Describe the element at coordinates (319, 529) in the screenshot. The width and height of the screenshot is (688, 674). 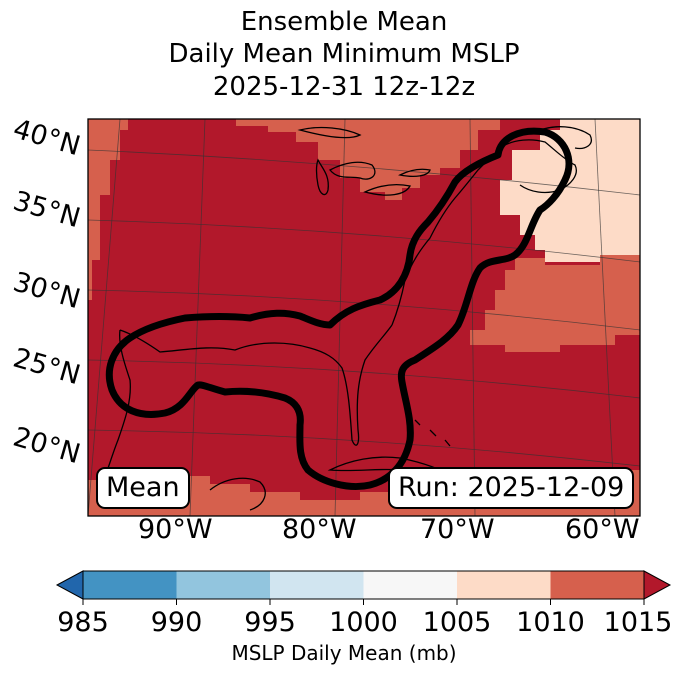
I see `lon-label-80w: 80°W` at that location.